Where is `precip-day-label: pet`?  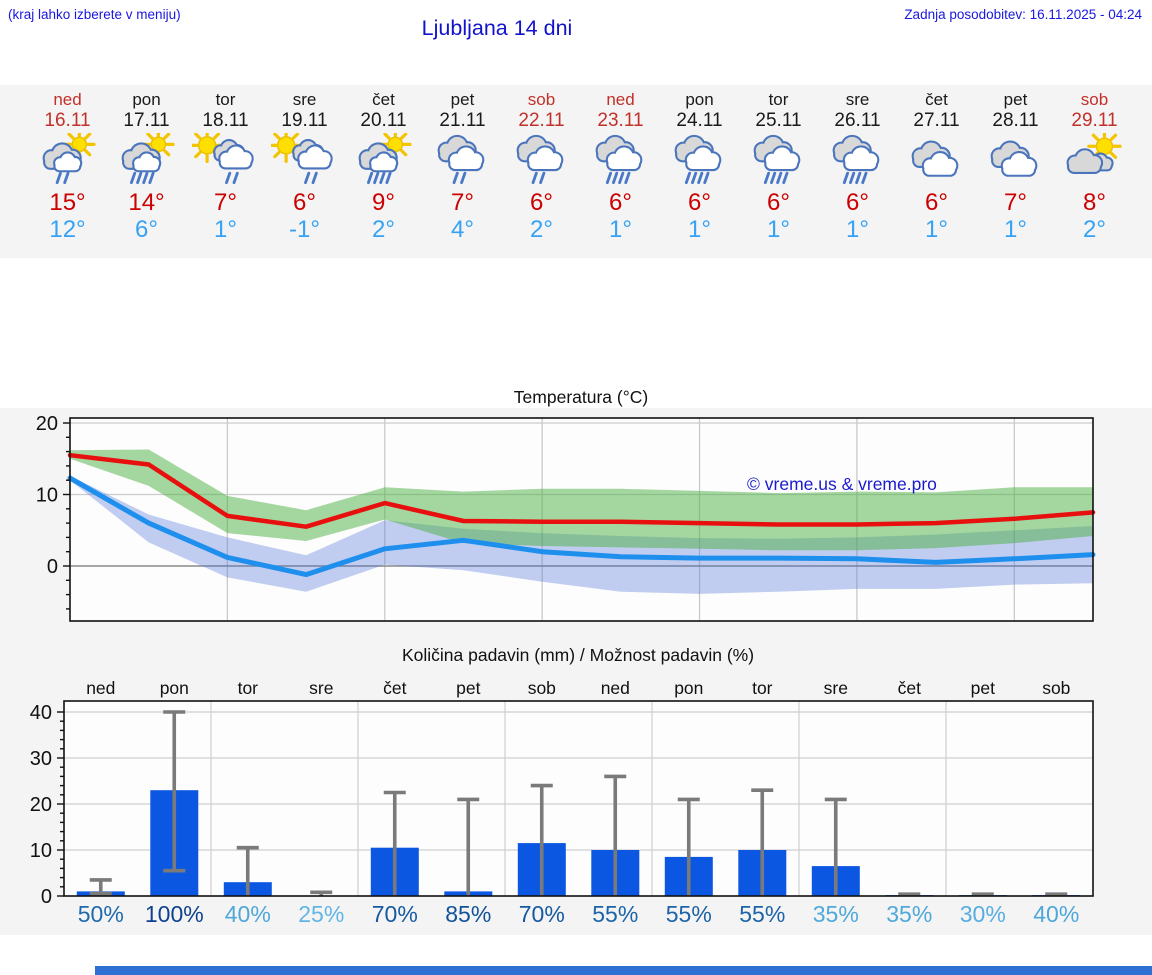
precip-day-label: pet is located at coordinates (983, 688).